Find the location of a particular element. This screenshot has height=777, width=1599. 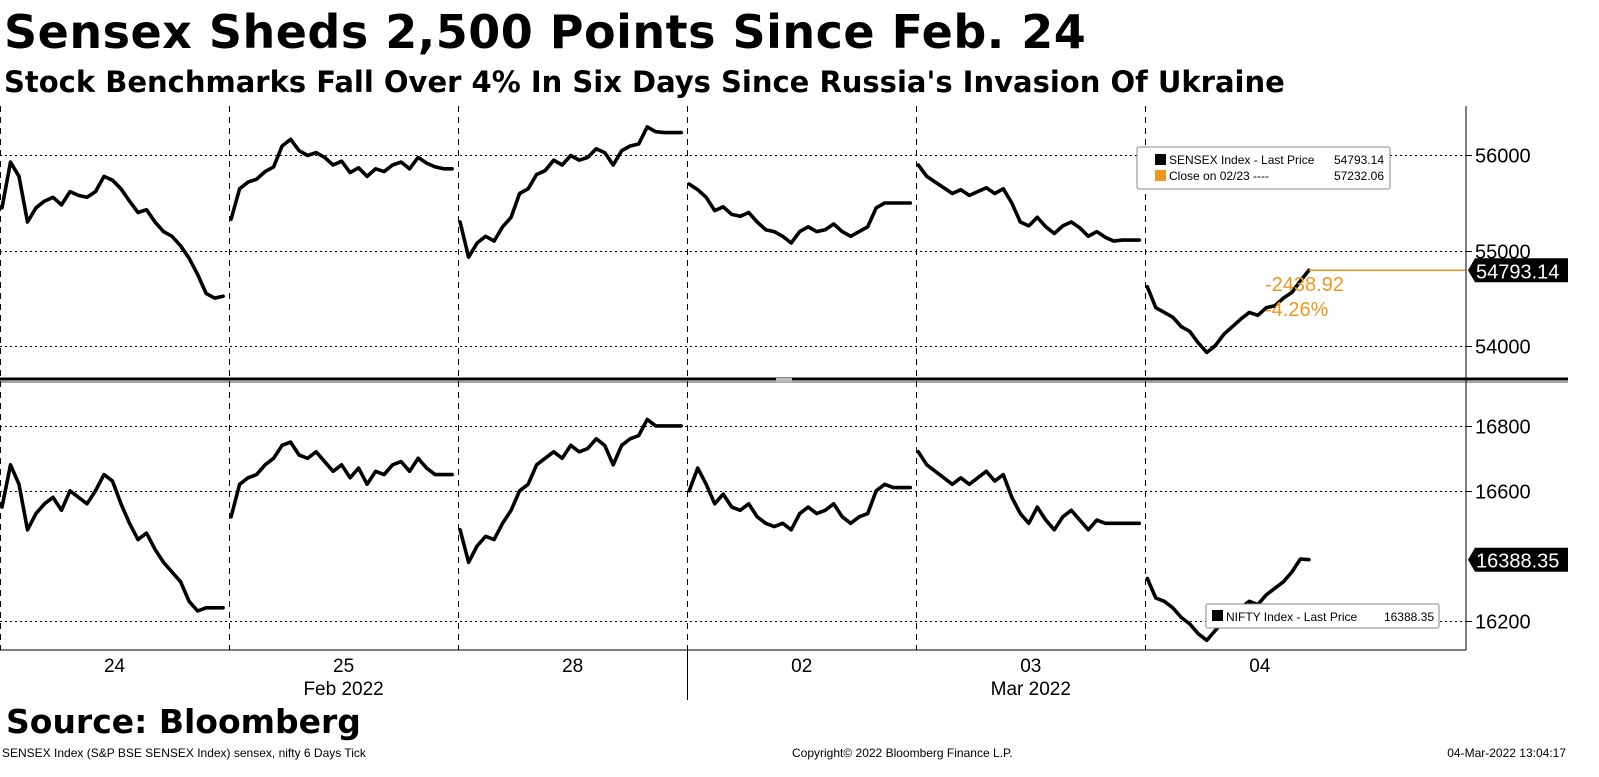

x-tick-label: 28 is located at coordinates (572, 666).